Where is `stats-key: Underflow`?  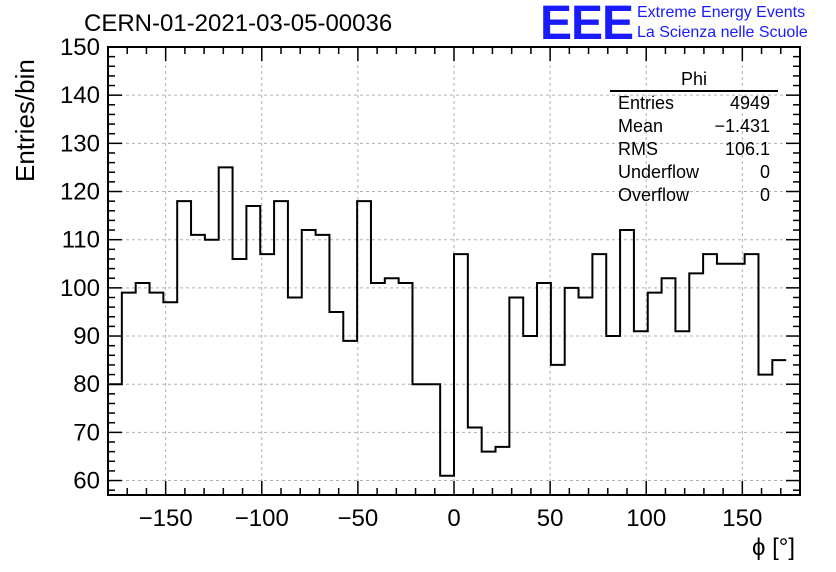
stats-key: Underflow is located at coordinates (659, 172).